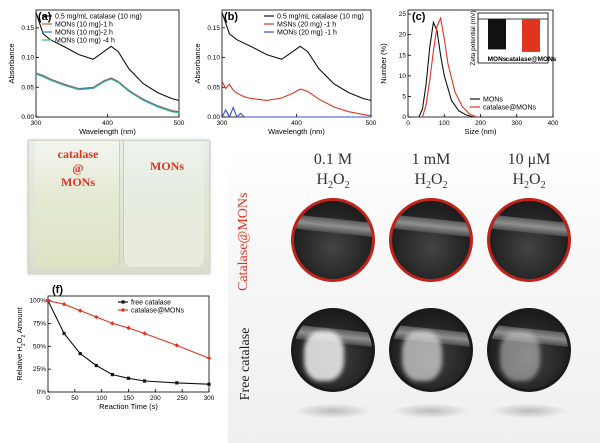  I want to click on y-tick-label: 0.05, so click(27, 87).